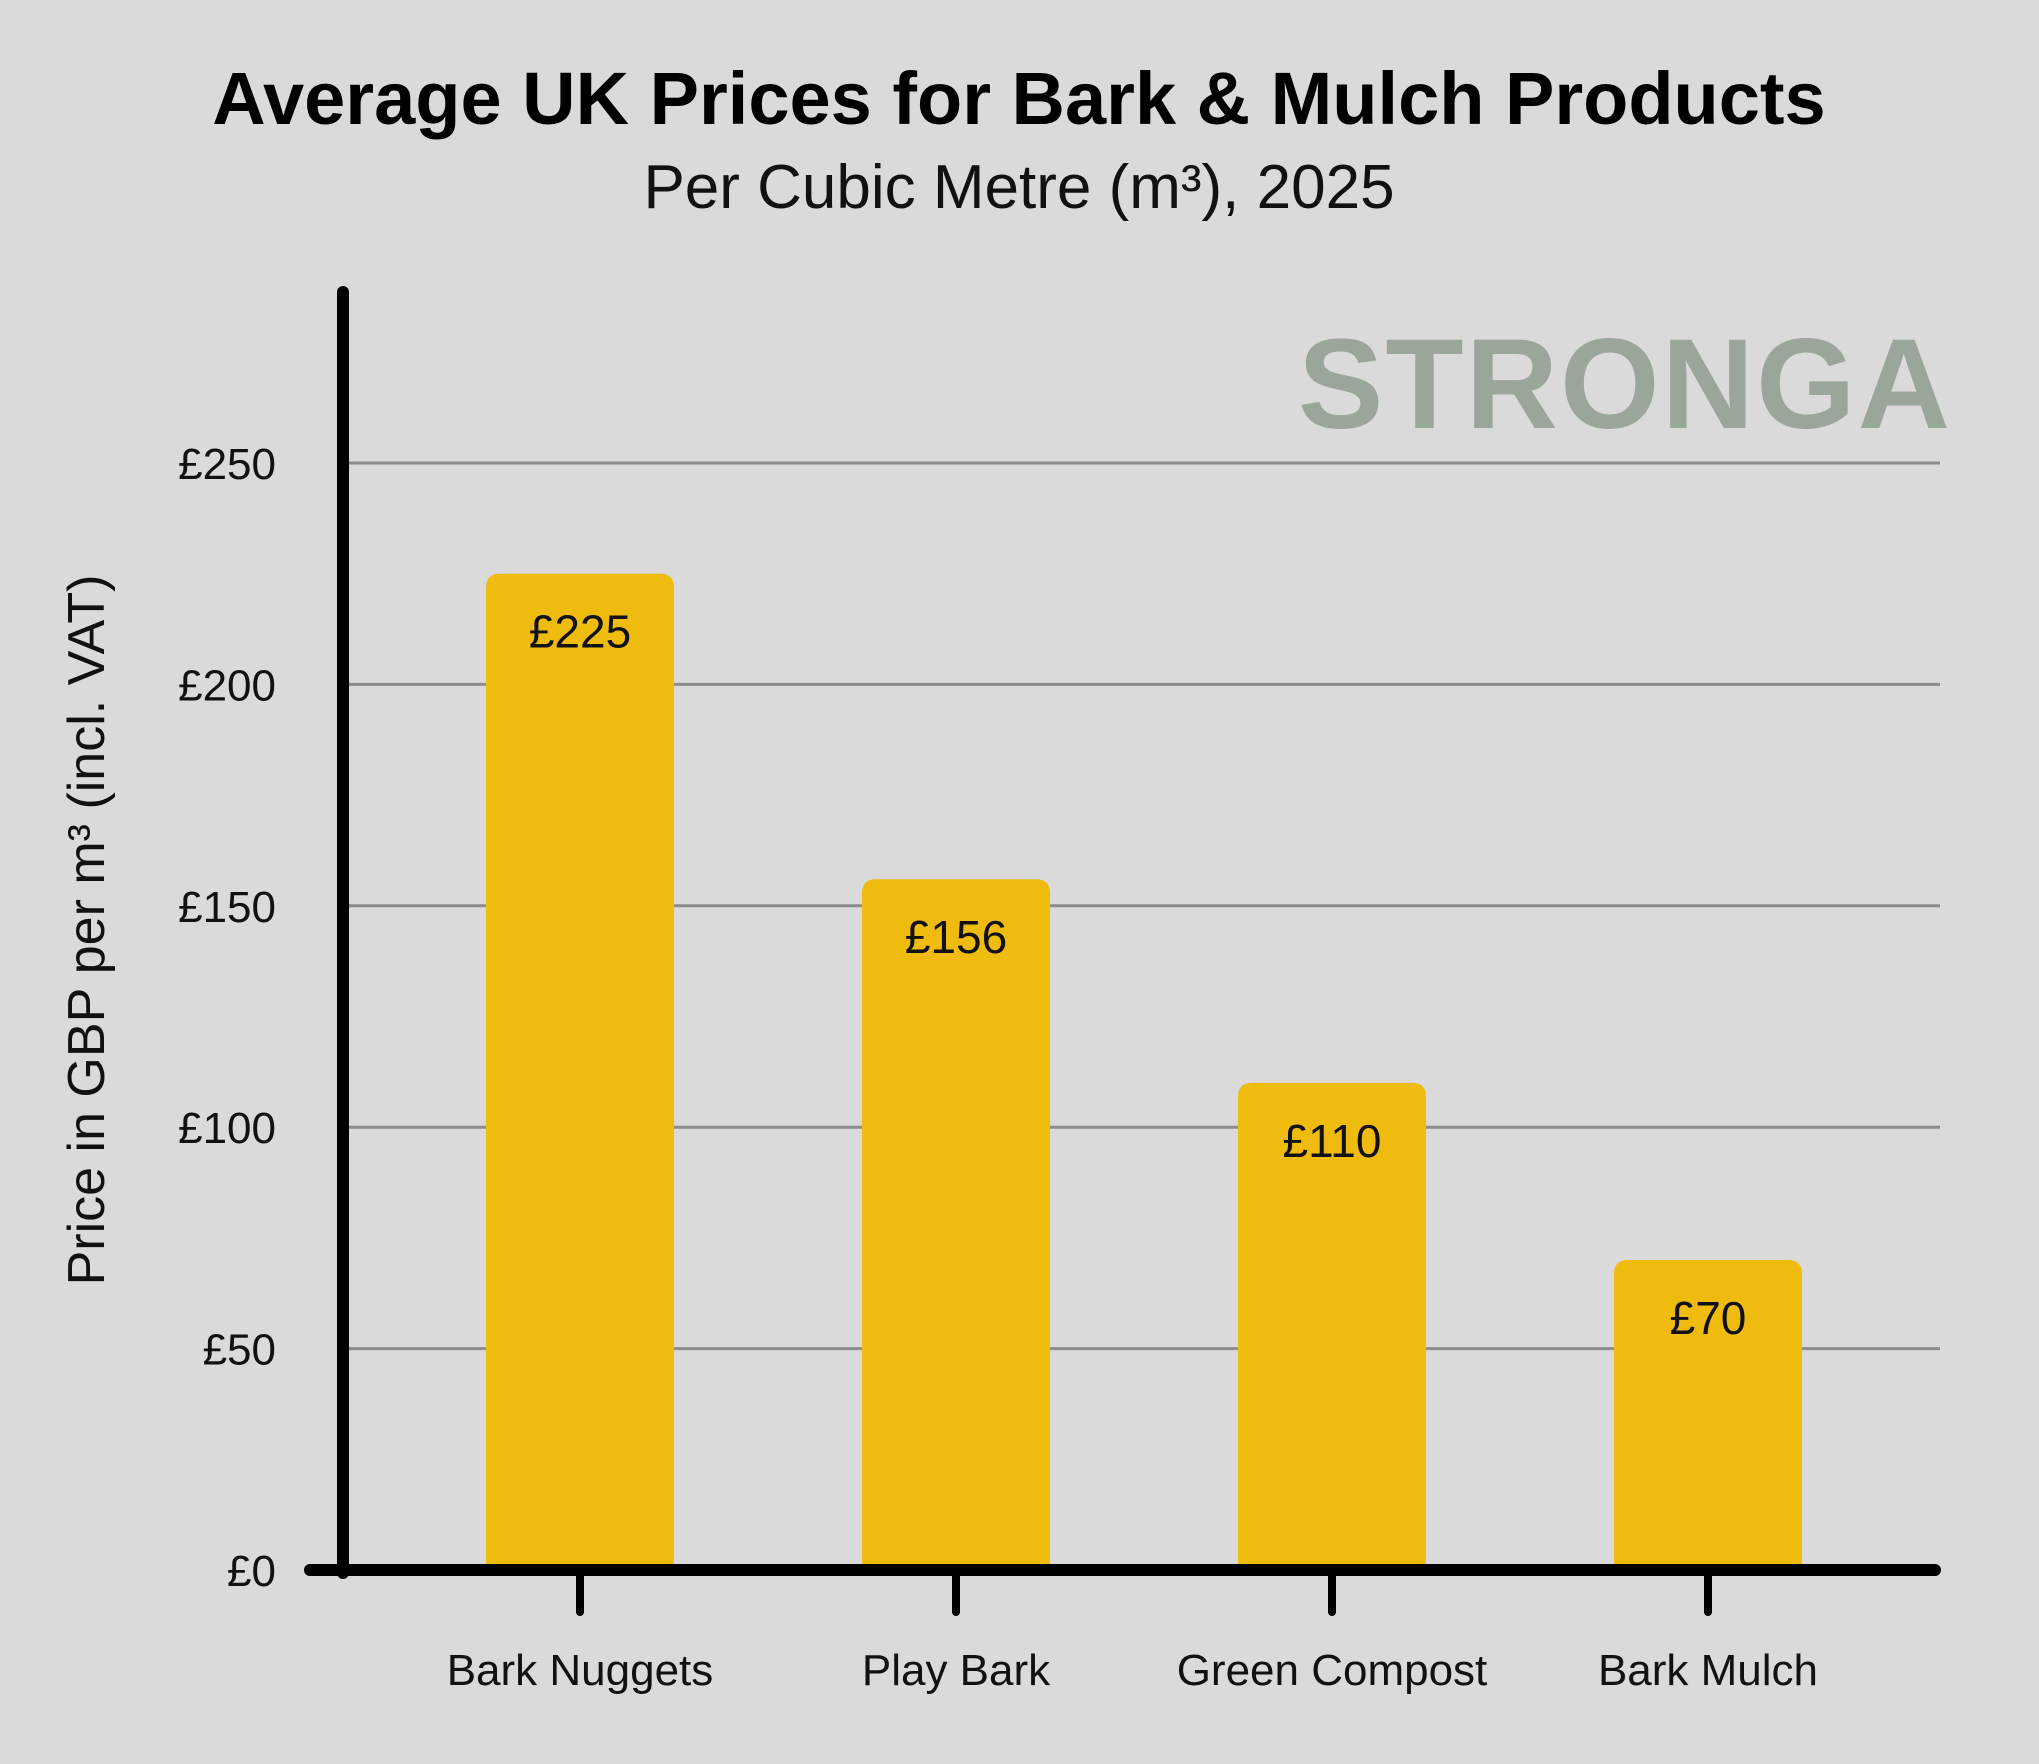  Describe the element at coordinates (239, 1350) in the screenshot. I see `y-tick-label: £50` at that location.